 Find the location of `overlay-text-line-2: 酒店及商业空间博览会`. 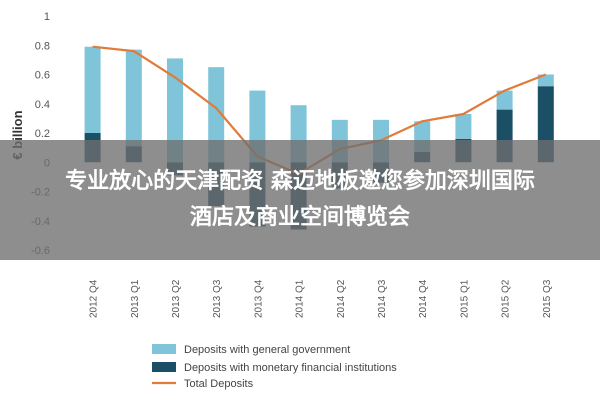

overlay-text-line-2: 酒店及商业空间博览会 is located at coordinates (299, 217).